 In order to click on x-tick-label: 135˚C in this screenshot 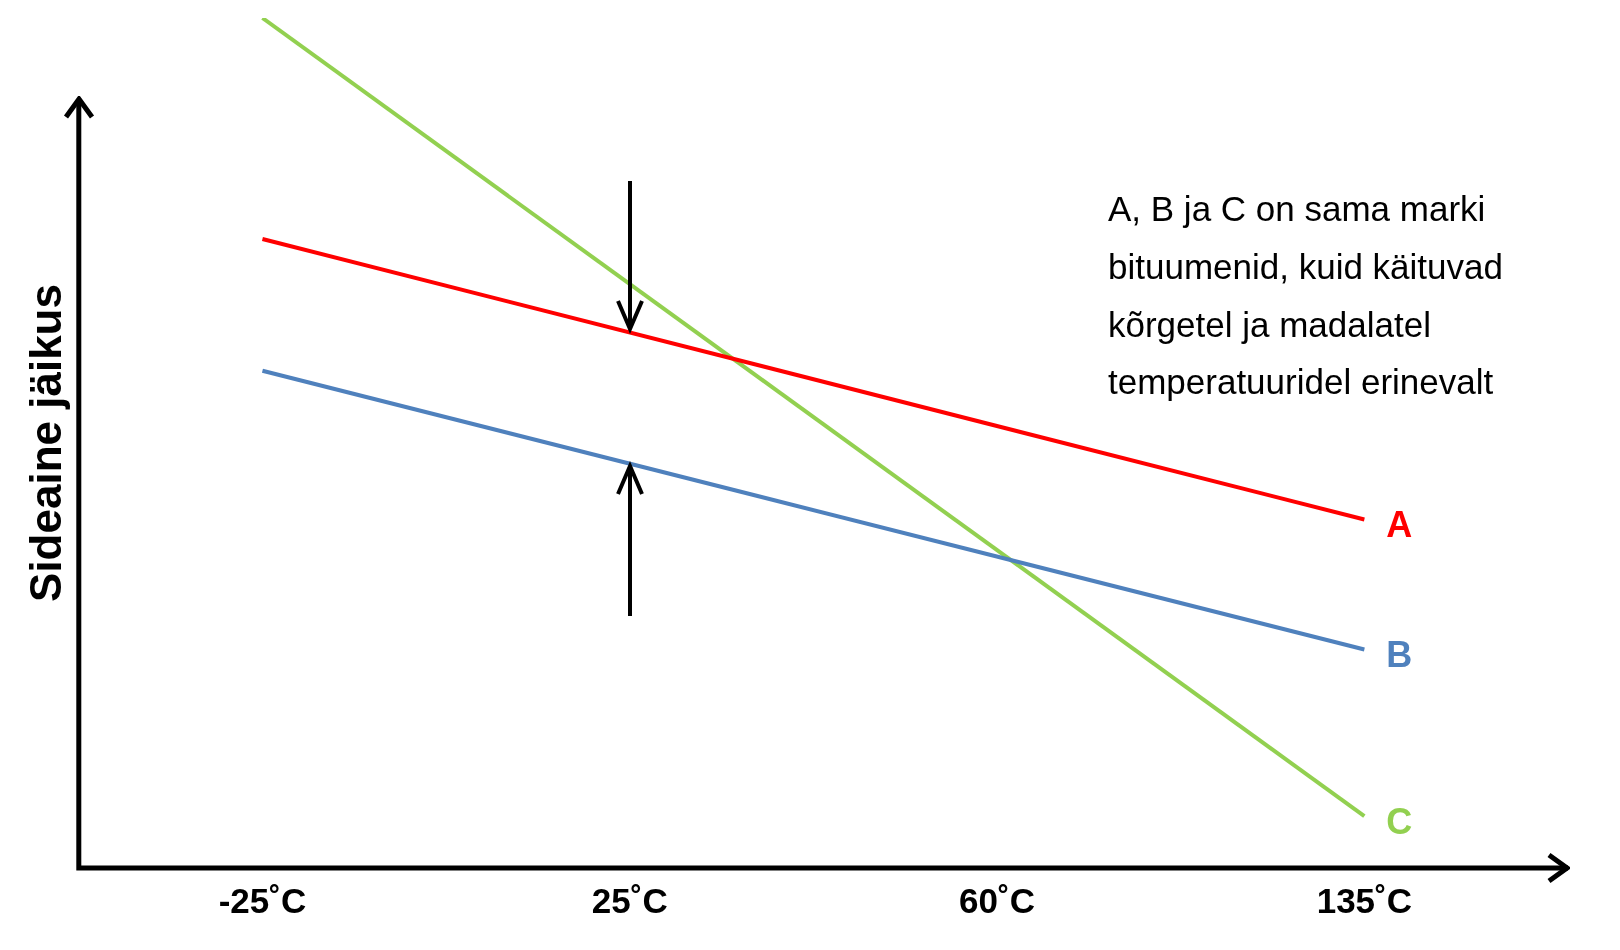, I will do `click(1364, 900)`.